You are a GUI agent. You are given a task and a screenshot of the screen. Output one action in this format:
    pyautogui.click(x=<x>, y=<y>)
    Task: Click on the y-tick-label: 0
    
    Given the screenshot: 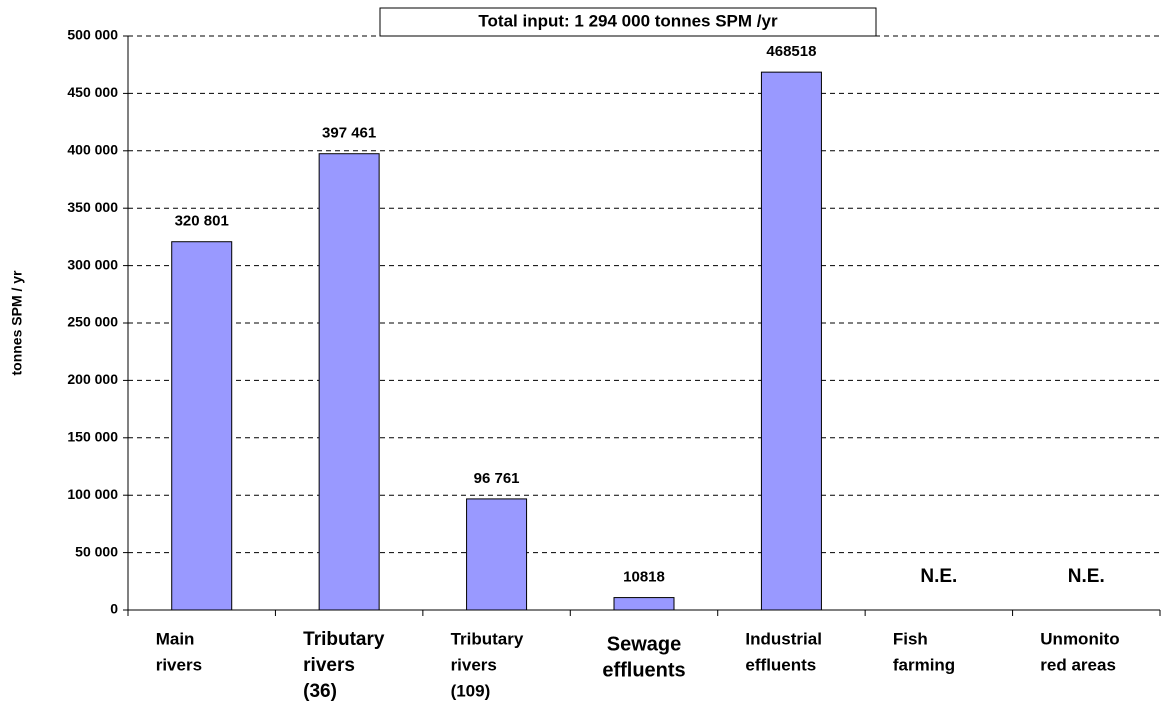 What is the action you would take?
    pyautogui.click(x=114, y=609)
    